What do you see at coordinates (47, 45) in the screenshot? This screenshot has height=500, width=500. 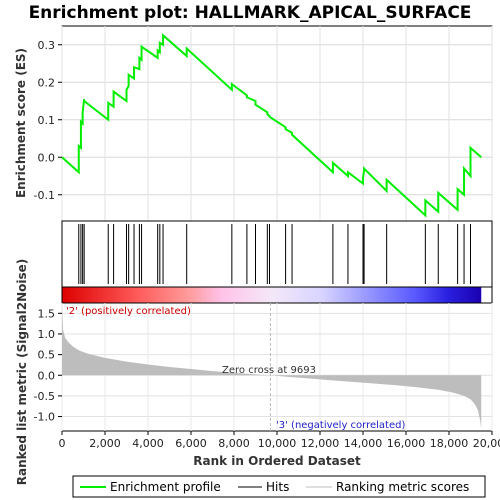 I see `es-tick-label: 0.3` at bounding box center [47, 45].